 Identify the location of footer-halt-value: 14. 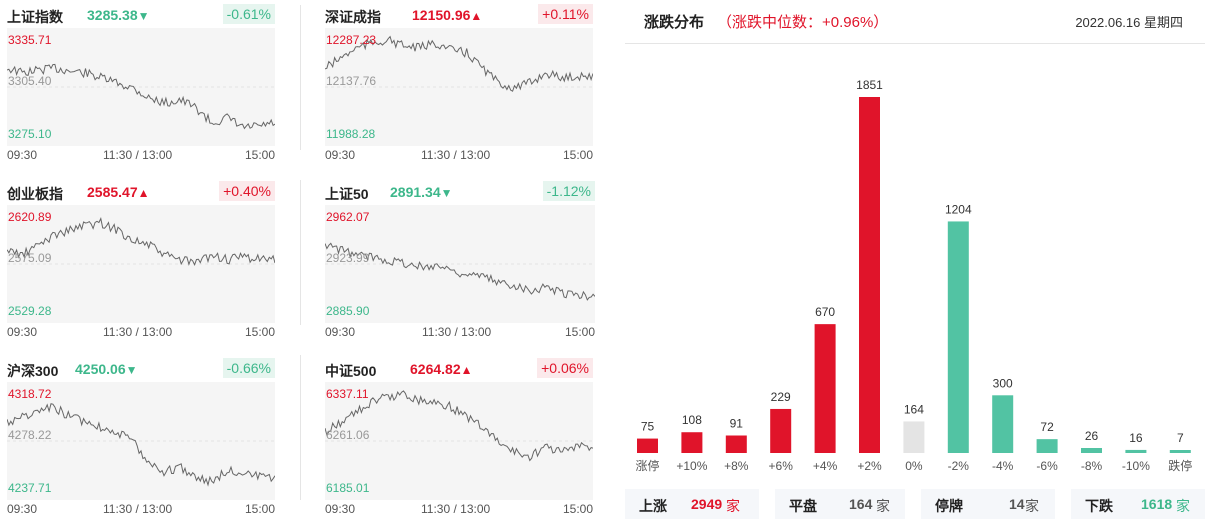
(1017, 504).